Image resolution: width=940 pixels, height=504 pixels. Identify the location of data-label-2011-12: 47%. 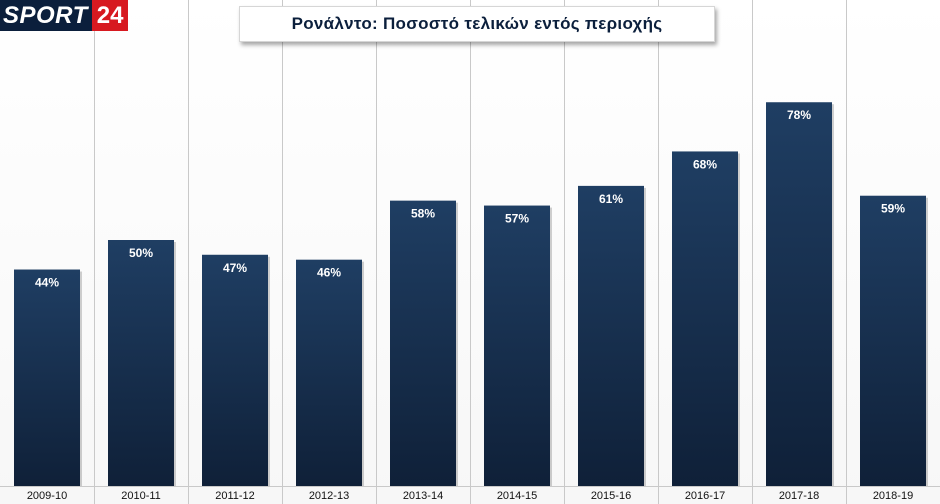
(235, 268).